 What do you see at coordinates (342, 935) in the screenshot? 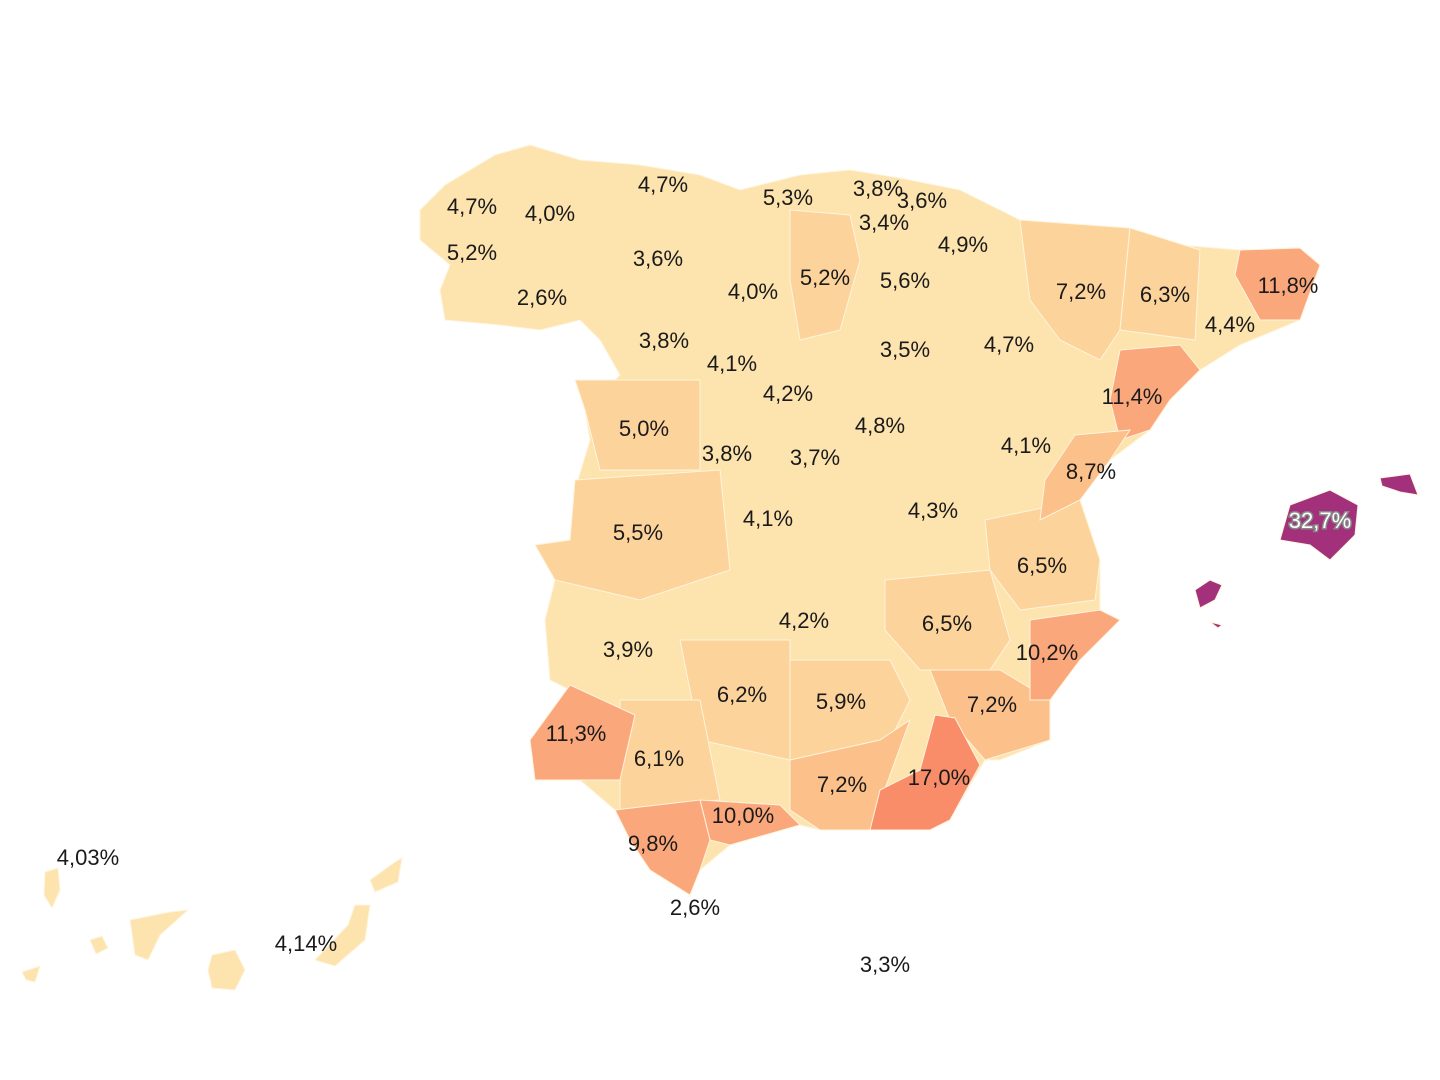
I see `island-fuerteventura` at bounding box center [342, 935].